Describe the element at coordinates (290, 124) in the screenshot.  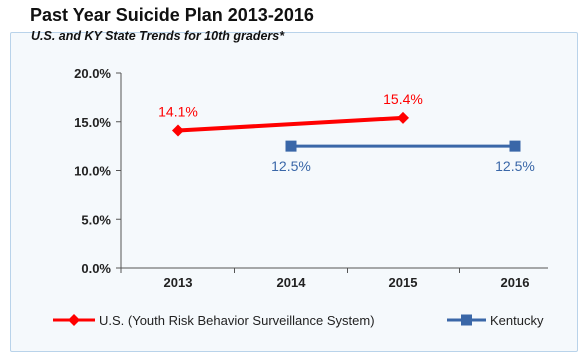
I see `us-series-line` at that location.